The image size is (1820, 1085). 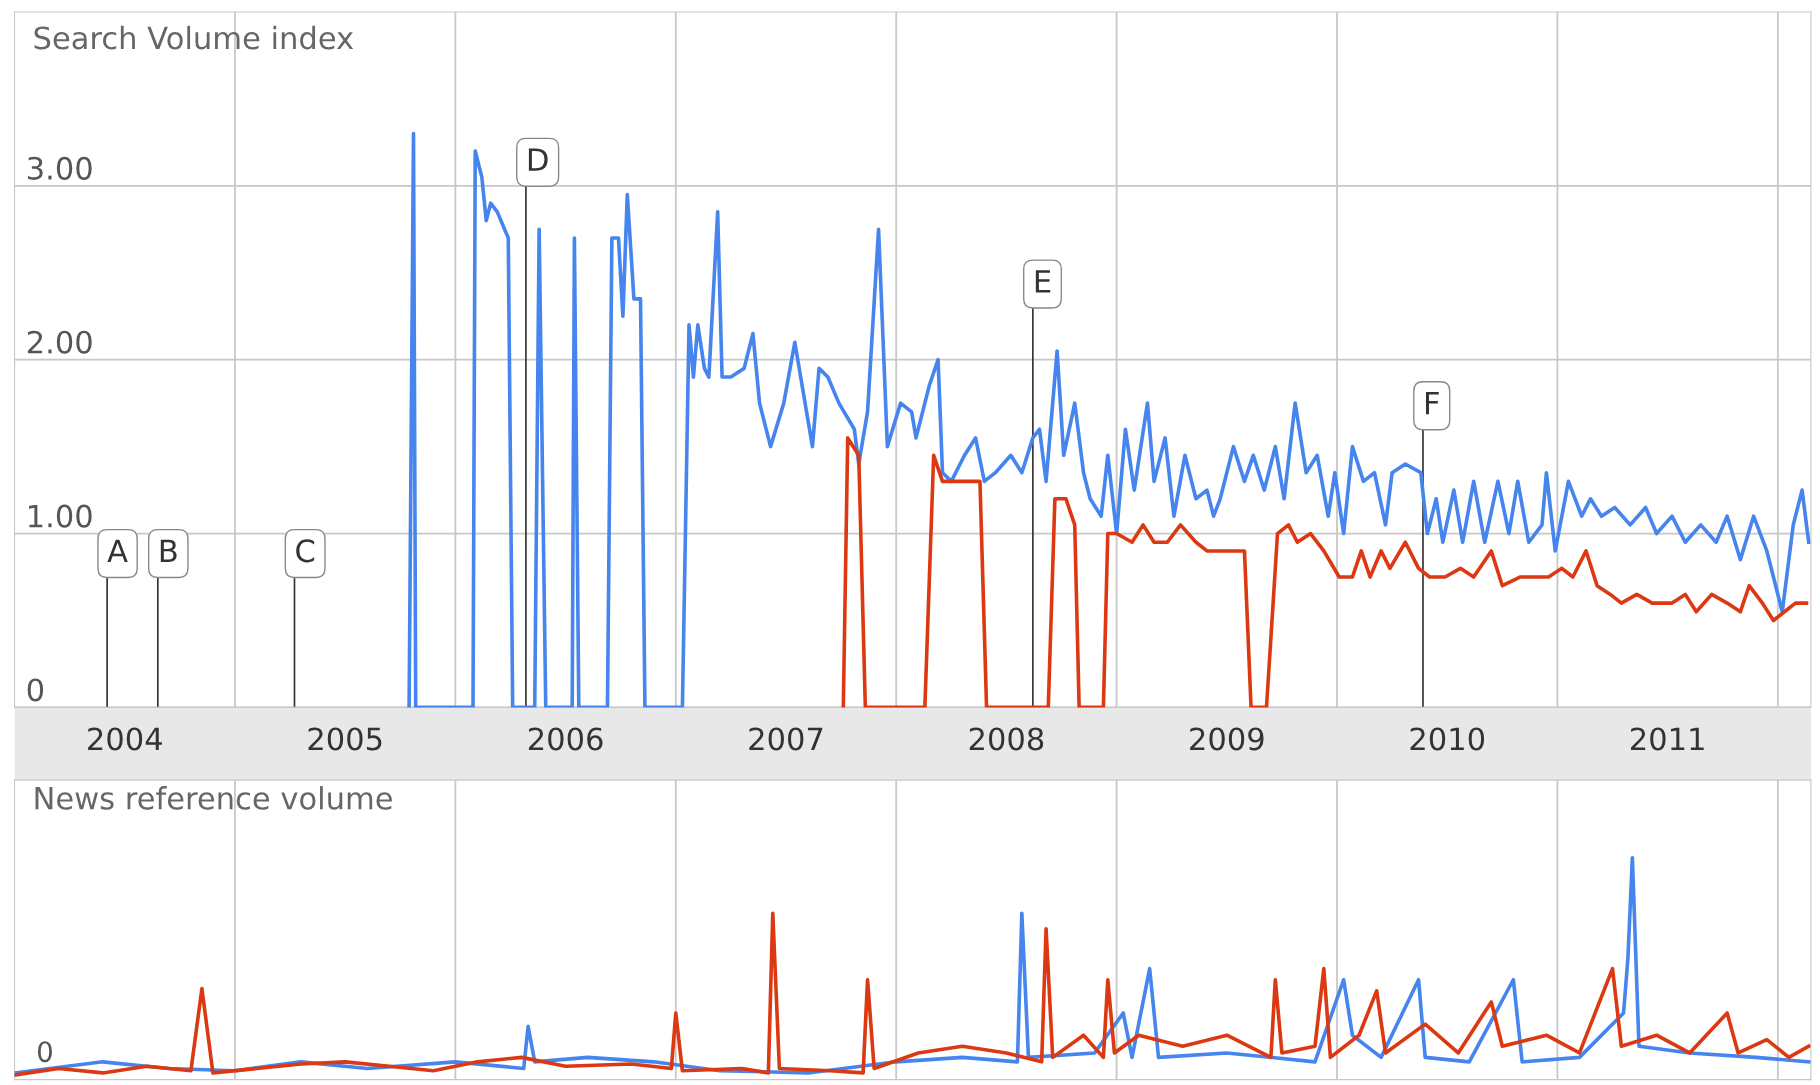 What do you see at coordinates (59, 342) in the screenshot?
I see `y-tick-label: 2.00` at bounding box center [59, 342].